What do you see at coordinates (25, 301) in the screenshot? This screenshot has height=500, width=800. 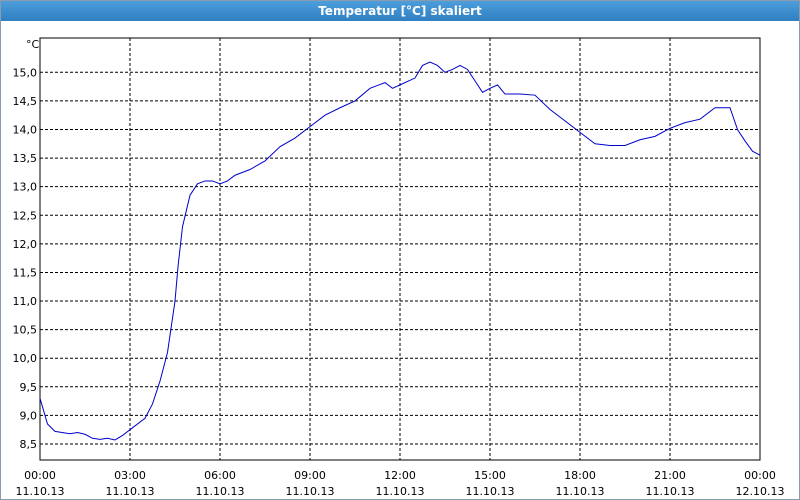 I see `y-tick-label: 11,0` at bounding box center [25, 301].